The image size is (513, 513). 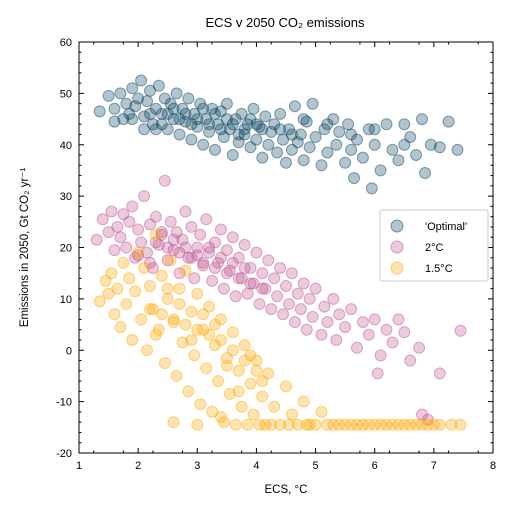 I want to click on x-tick-label: 5, so click(x=316, y=466).